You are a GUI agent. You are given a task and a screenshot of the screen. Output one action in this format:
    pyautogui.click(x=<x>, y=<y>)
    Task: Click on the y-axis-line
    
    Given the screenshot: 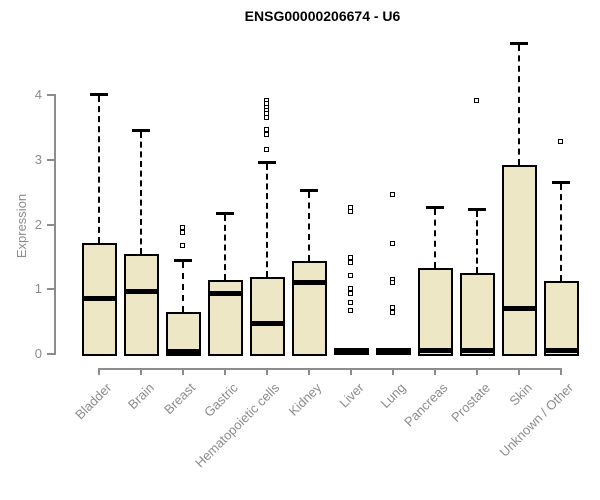 What is the action you would take?
    pyautogui.click(x=55, y=224)
    